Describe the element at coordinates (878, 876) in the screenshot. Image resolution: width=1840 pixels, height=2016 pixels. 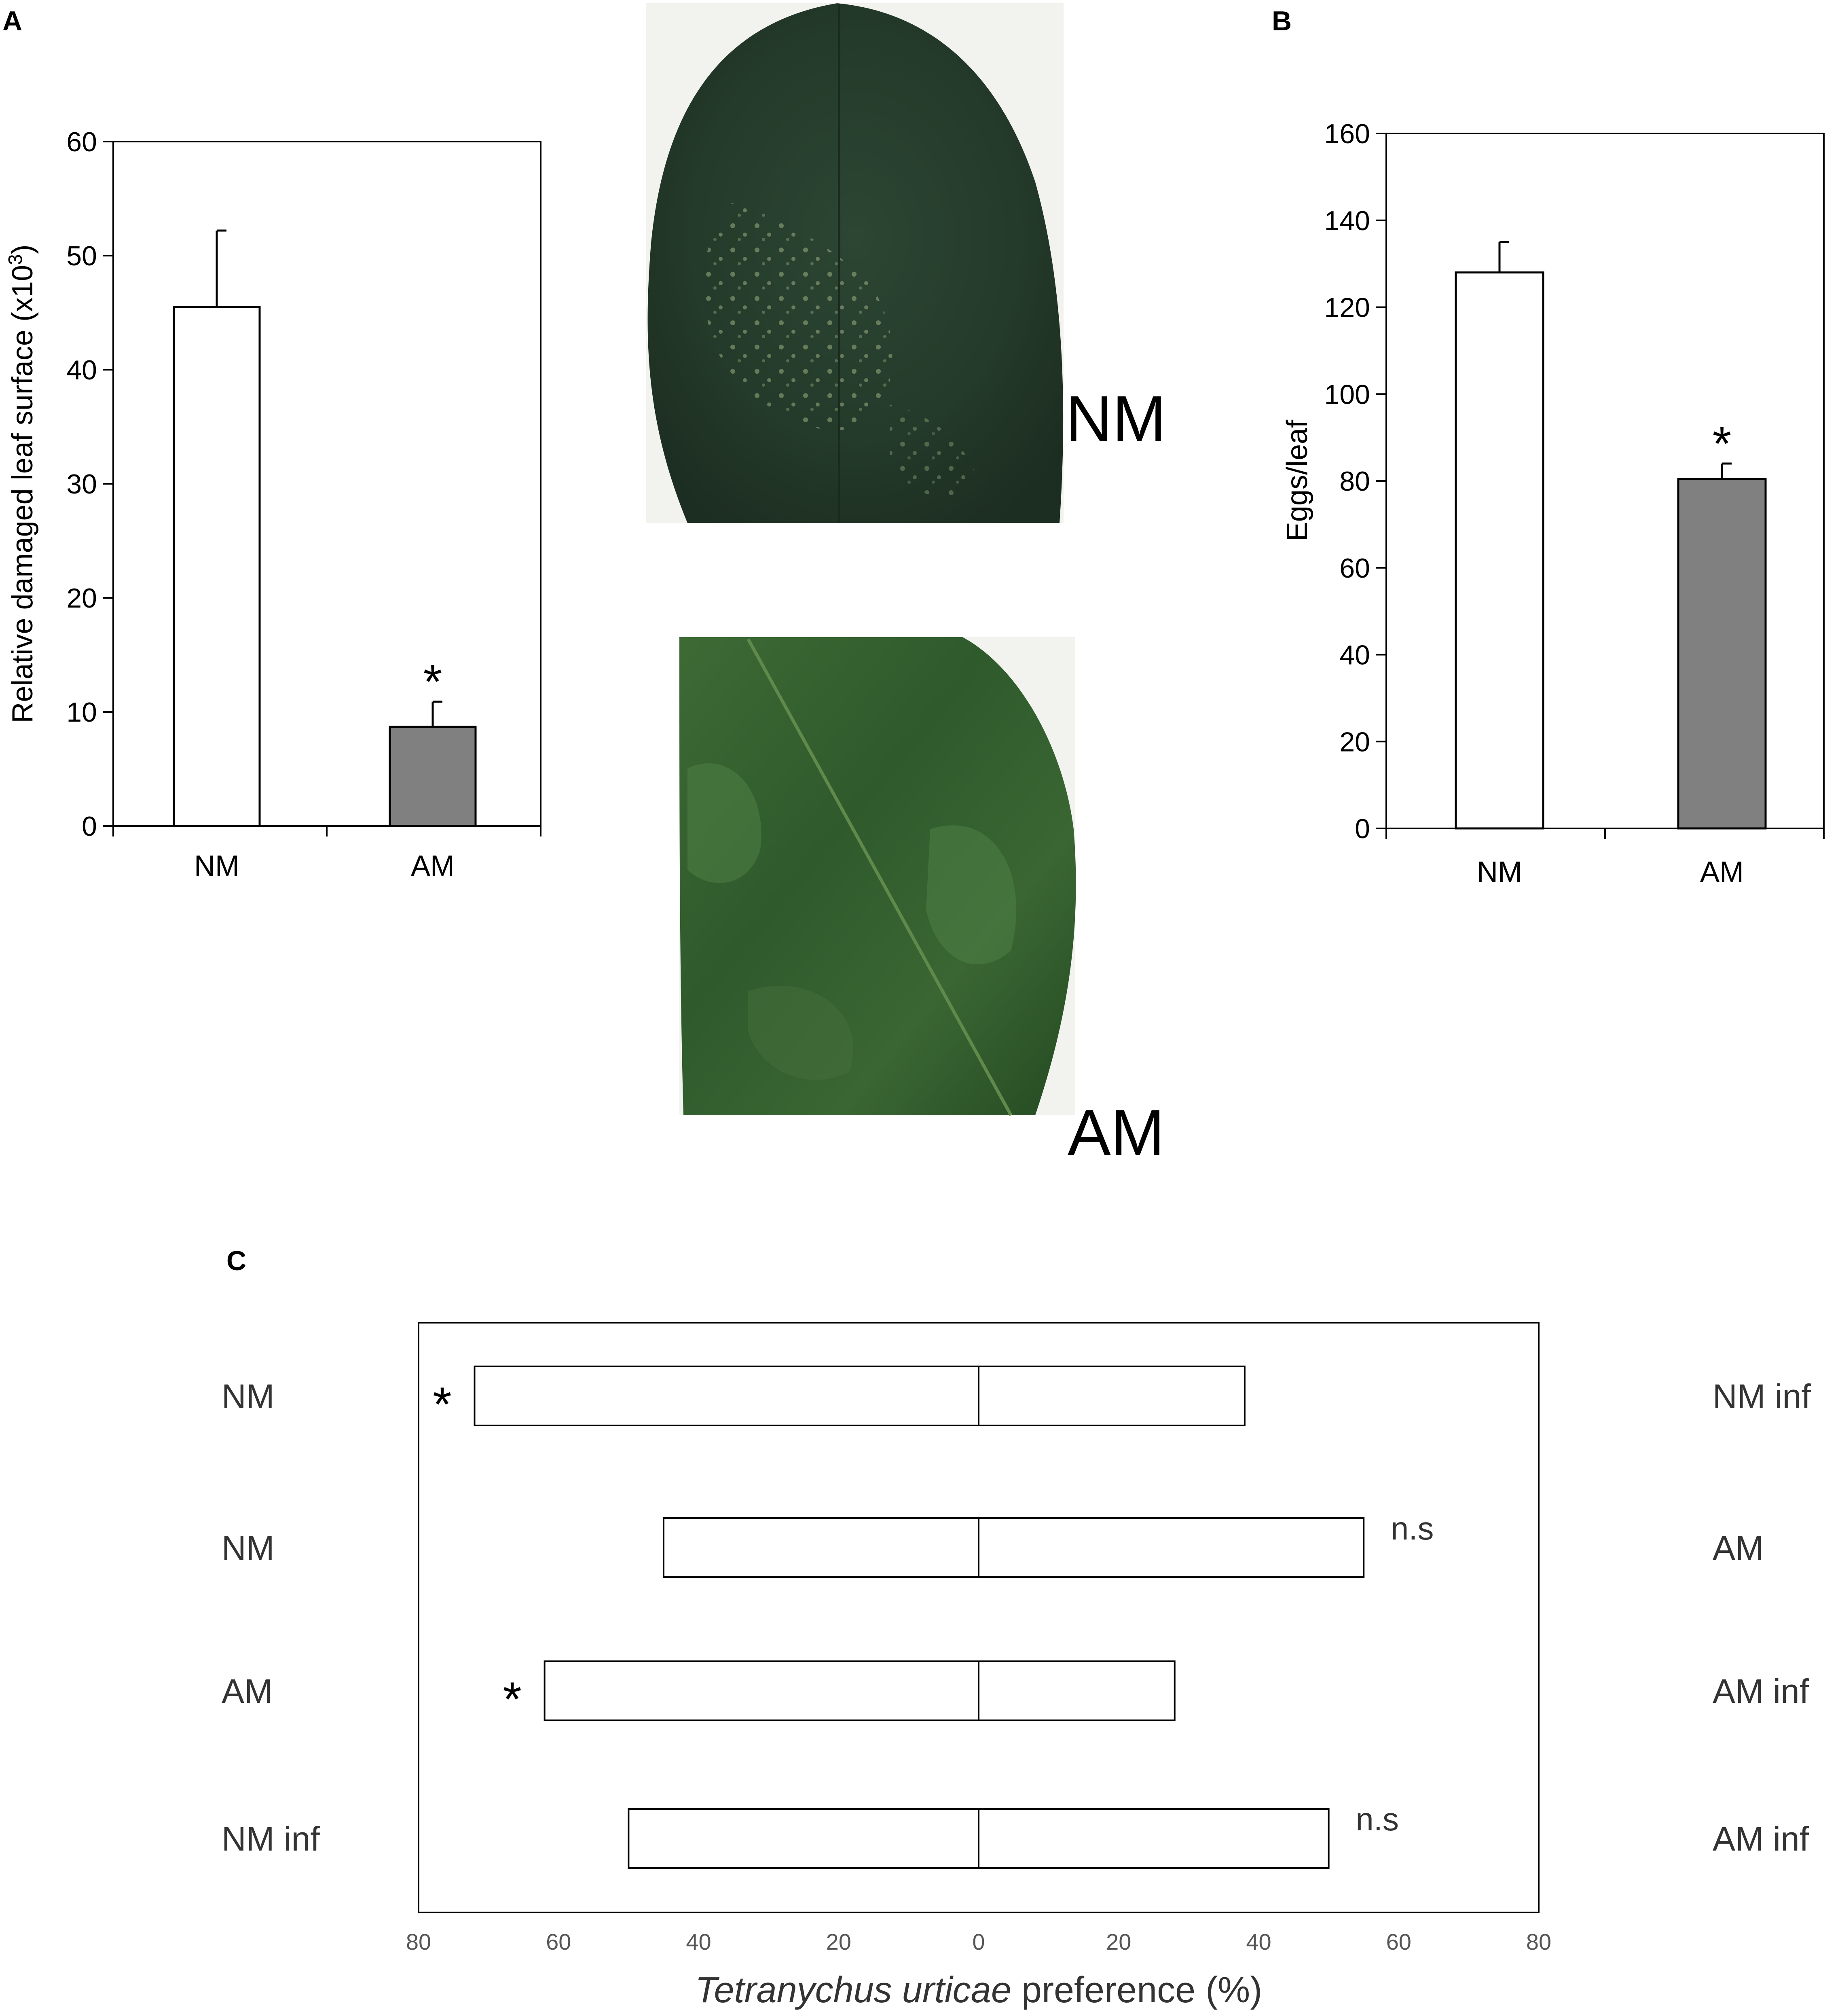
I see `photo-am-leaf` at that location.